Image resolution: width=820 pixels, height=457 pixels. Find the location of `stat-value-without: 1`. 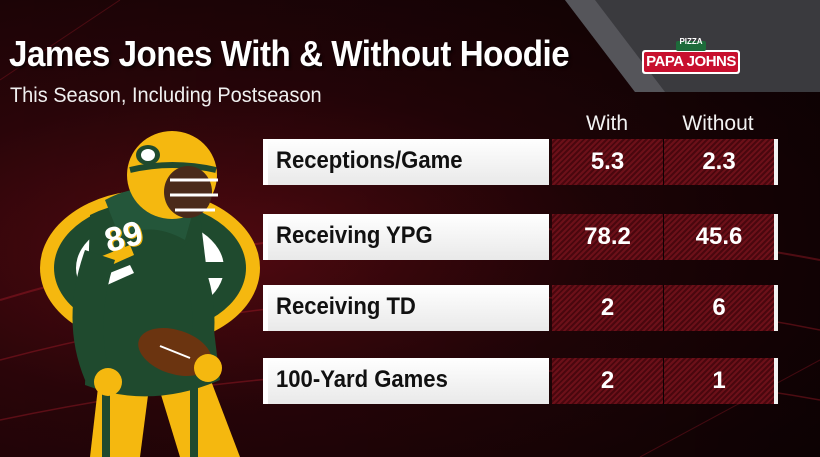

stat-value-without: 1 is located at coordinates (719, 380).